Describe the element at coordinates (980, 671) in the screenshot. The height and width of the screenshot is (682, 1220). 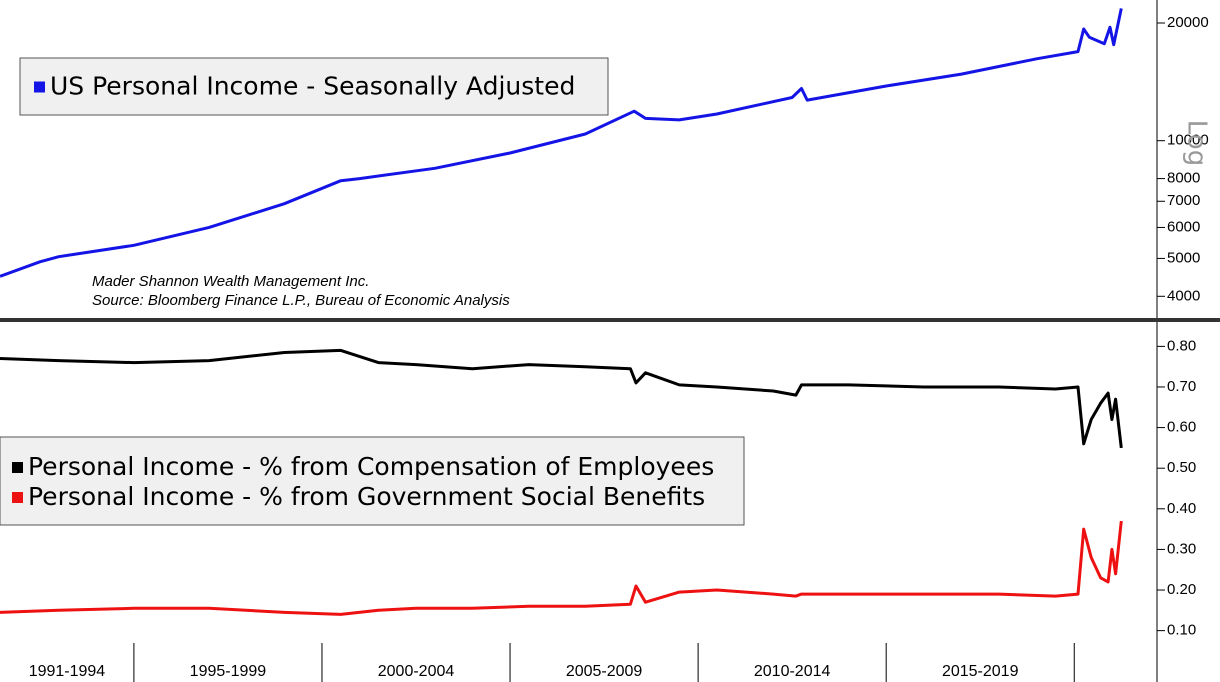
I see `x-tick-label: 2015-2019` at that location.